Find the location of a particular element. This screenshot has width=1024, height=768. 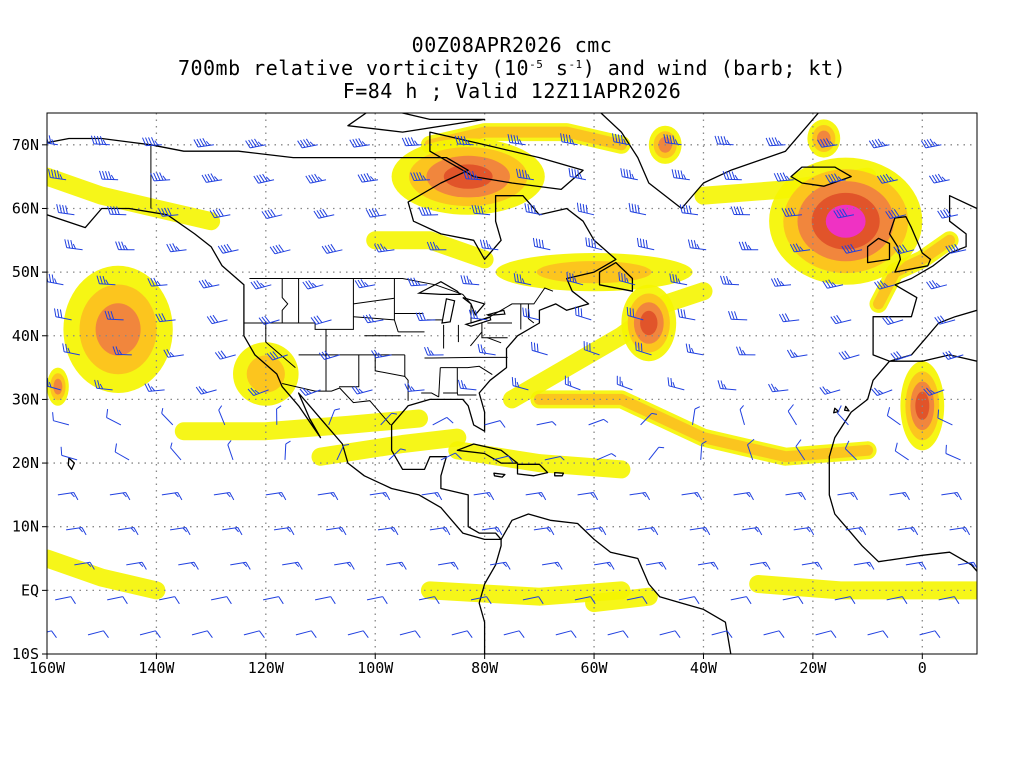

lat-tick-label: 50N is located at coordinates (25, 272).